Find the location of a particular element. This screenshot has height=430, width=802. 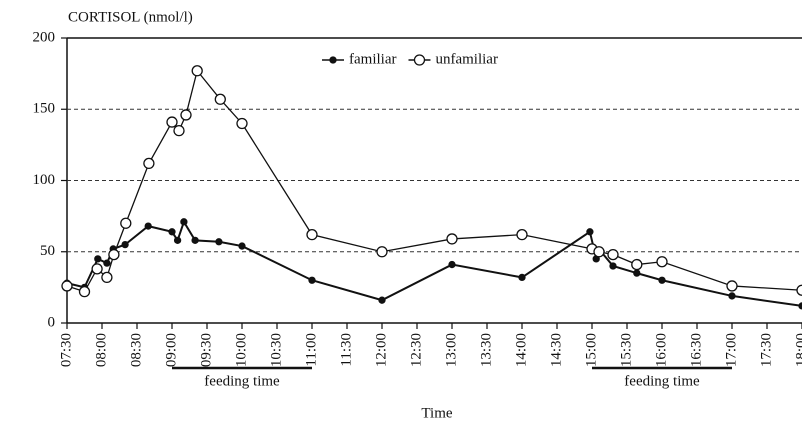

x-tick-label: 16:00 is located at coordinates (661, 350).